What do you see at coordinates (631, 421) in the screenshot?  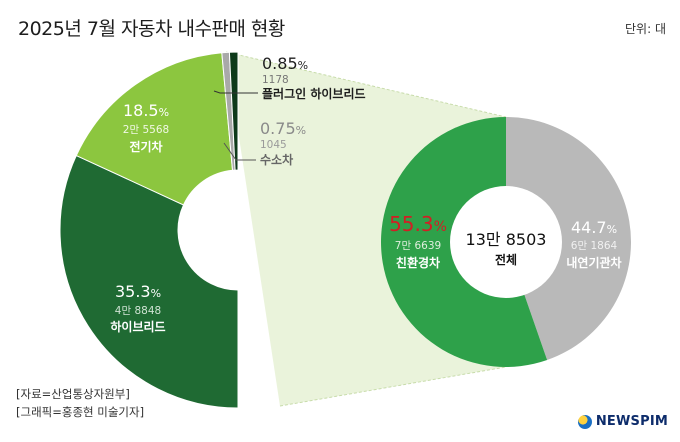 I see `brand-text: NEWSPIM` at bounding box center [631, 421].